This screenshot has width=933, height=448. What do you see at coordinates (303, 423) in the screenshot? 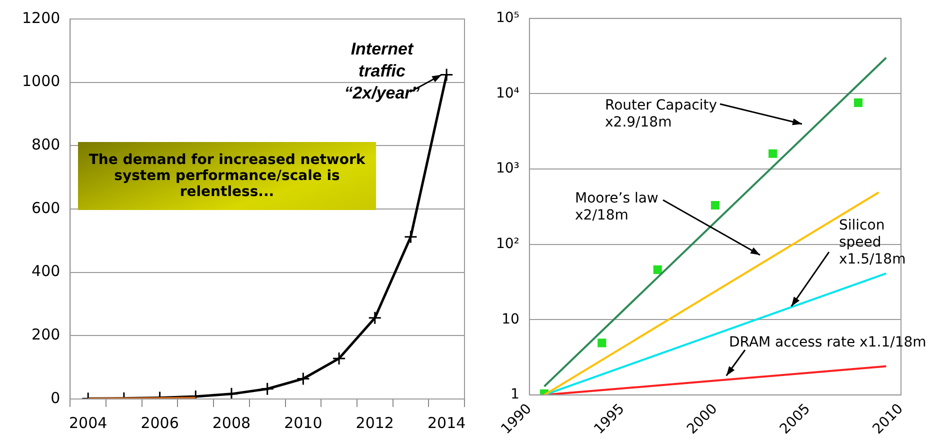
I see `x-tick-label: 2010` at bounding box center [303, 423].